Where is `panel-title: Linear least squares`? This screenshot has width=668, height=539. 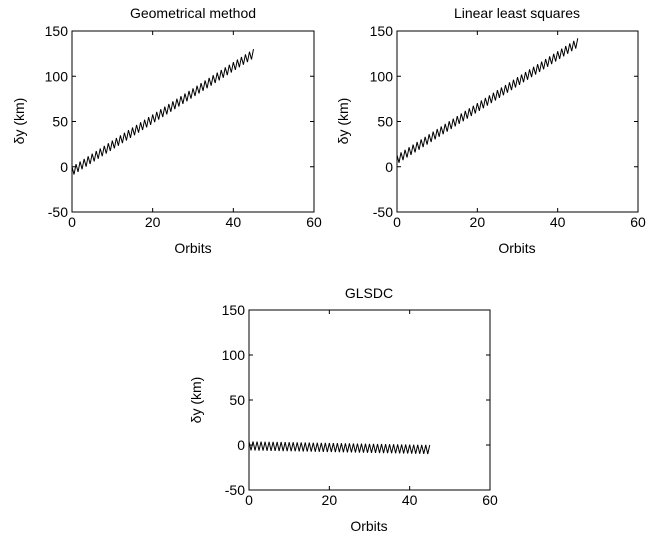 panel-title: Linear least squares is located at coordinates (517, 13).